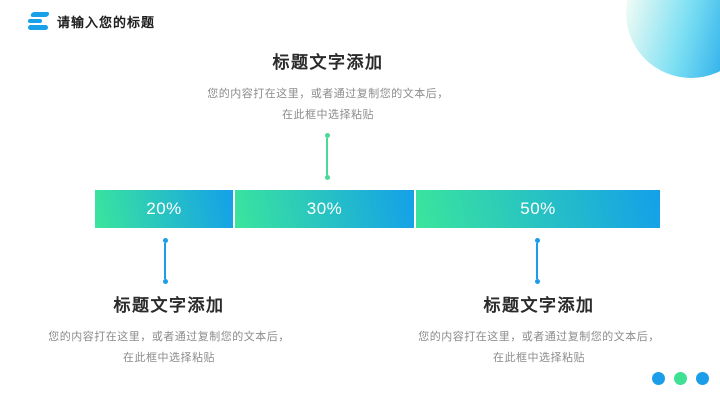 This screenshot has width=720, height=405. What do you see at coordinates (328, 115) in the screenshot?
I see `section-top-body-line2: 在此框中选择粘贴` at bounding box center [328, 115].